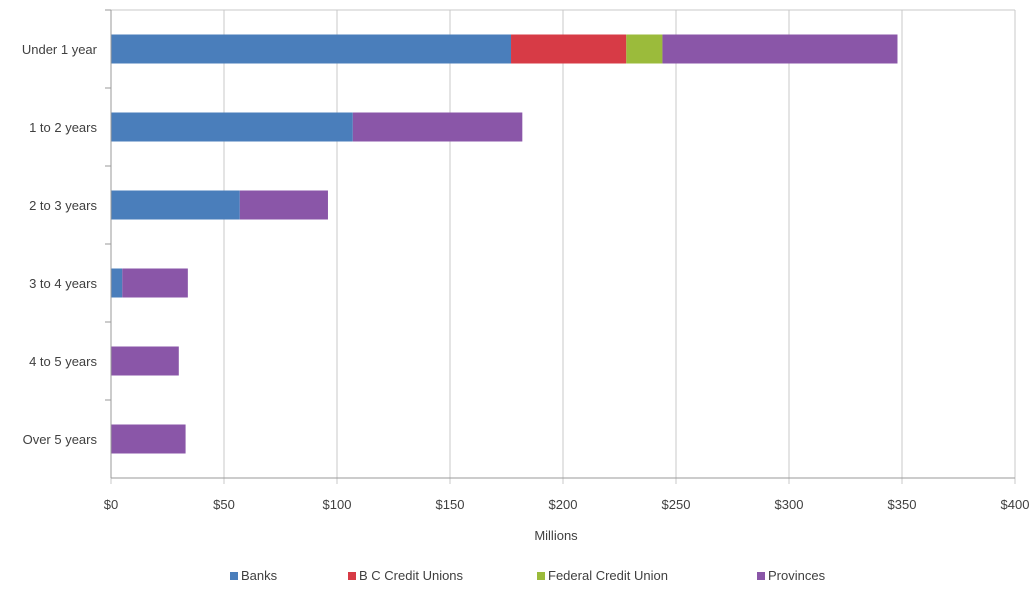 The image size is (1035, 592). What do you see at coordinates (556, 535) in the screenshot?
I see `x-axis-title: Millions` at bounding box center [556, 535].